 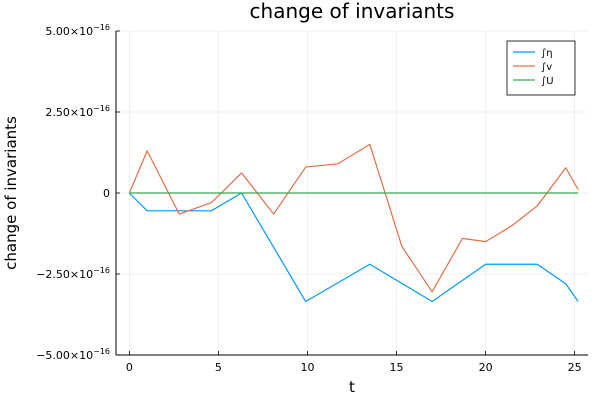 I want to click on legend-label: ∫U, so click(x=547, y=81).